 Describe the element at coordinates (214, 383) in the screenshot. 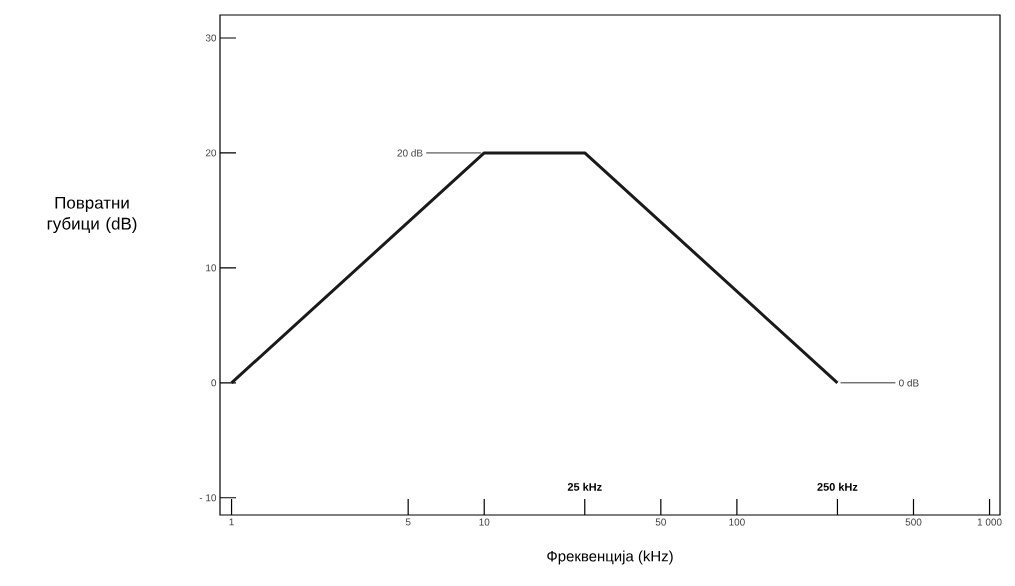

I see `y-tick-label: 0` at that location.